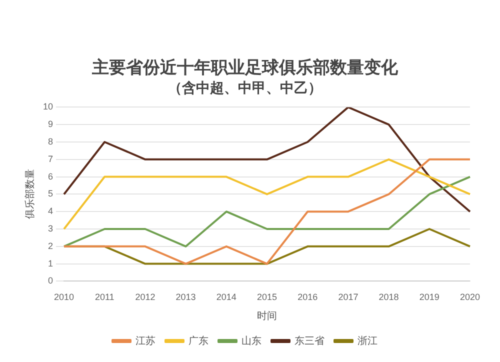  Describe the element at coordinates (145, 297) in the screenshot. I see `x-tick-label: 2012` at that location.